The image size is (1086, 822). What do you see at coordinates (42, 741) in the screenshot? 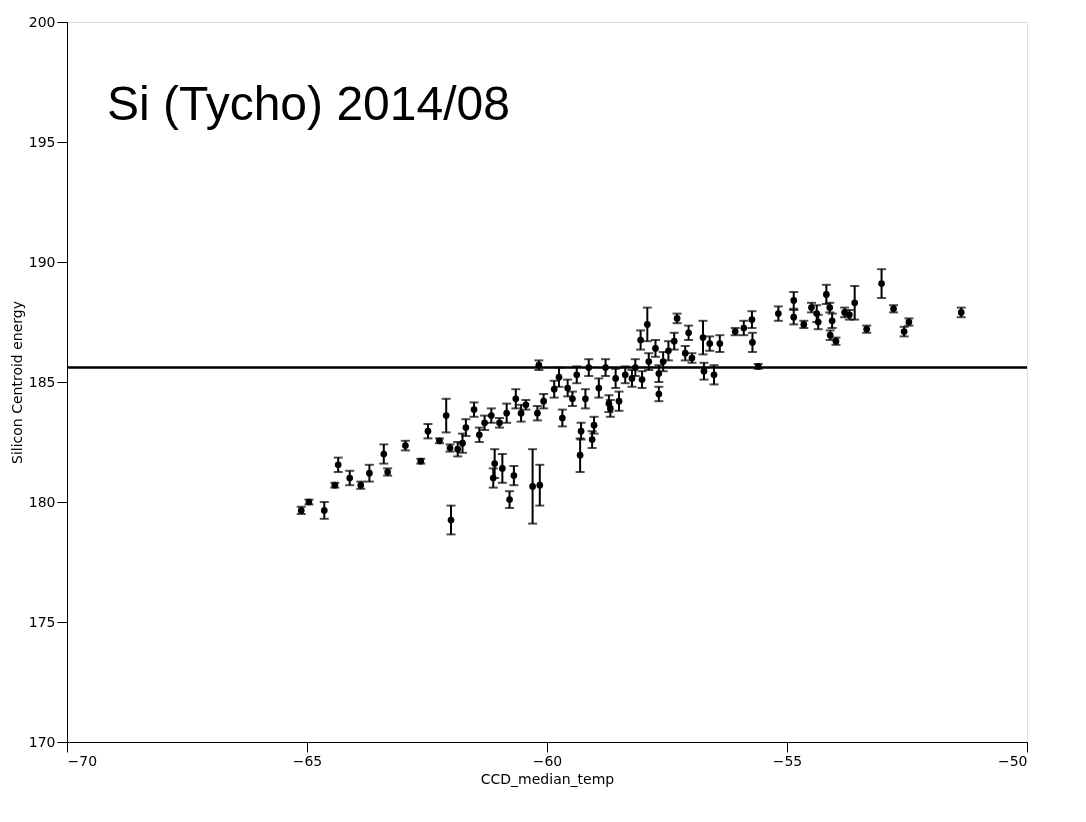
I see `y-tick-label: 170` at bounding box center [42, 741].